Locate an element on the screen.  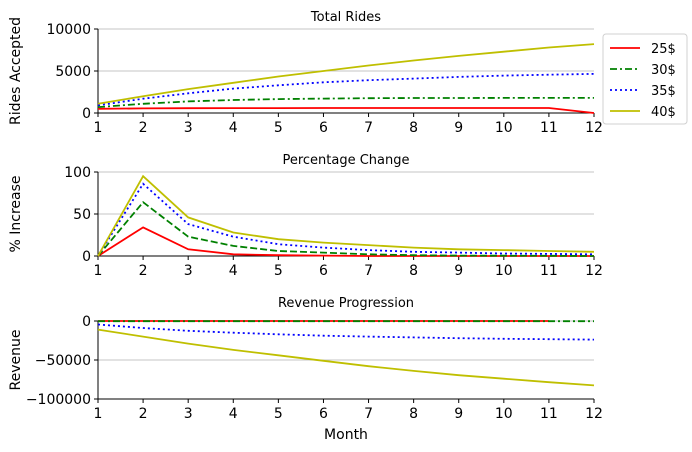
legend: 25$ 30$ 35$ 40$ is located at coordinates (645, 79).